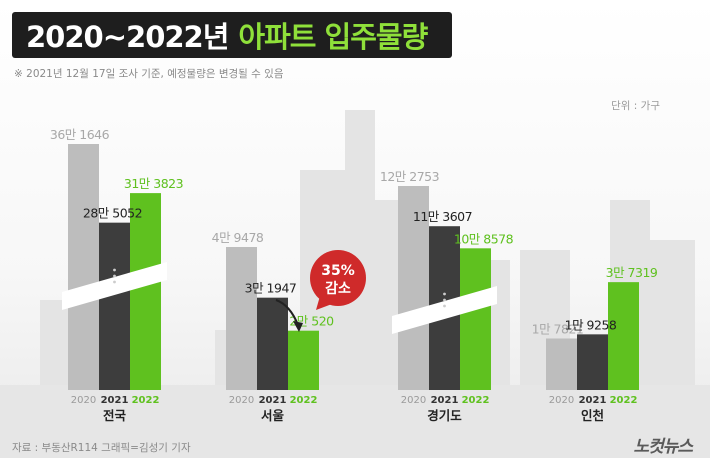 This screenshot has height=458, width=710. Describe the element at coordinates (127, 37) in the screenshot. I see `title-main: 2020~2022년` at that location.